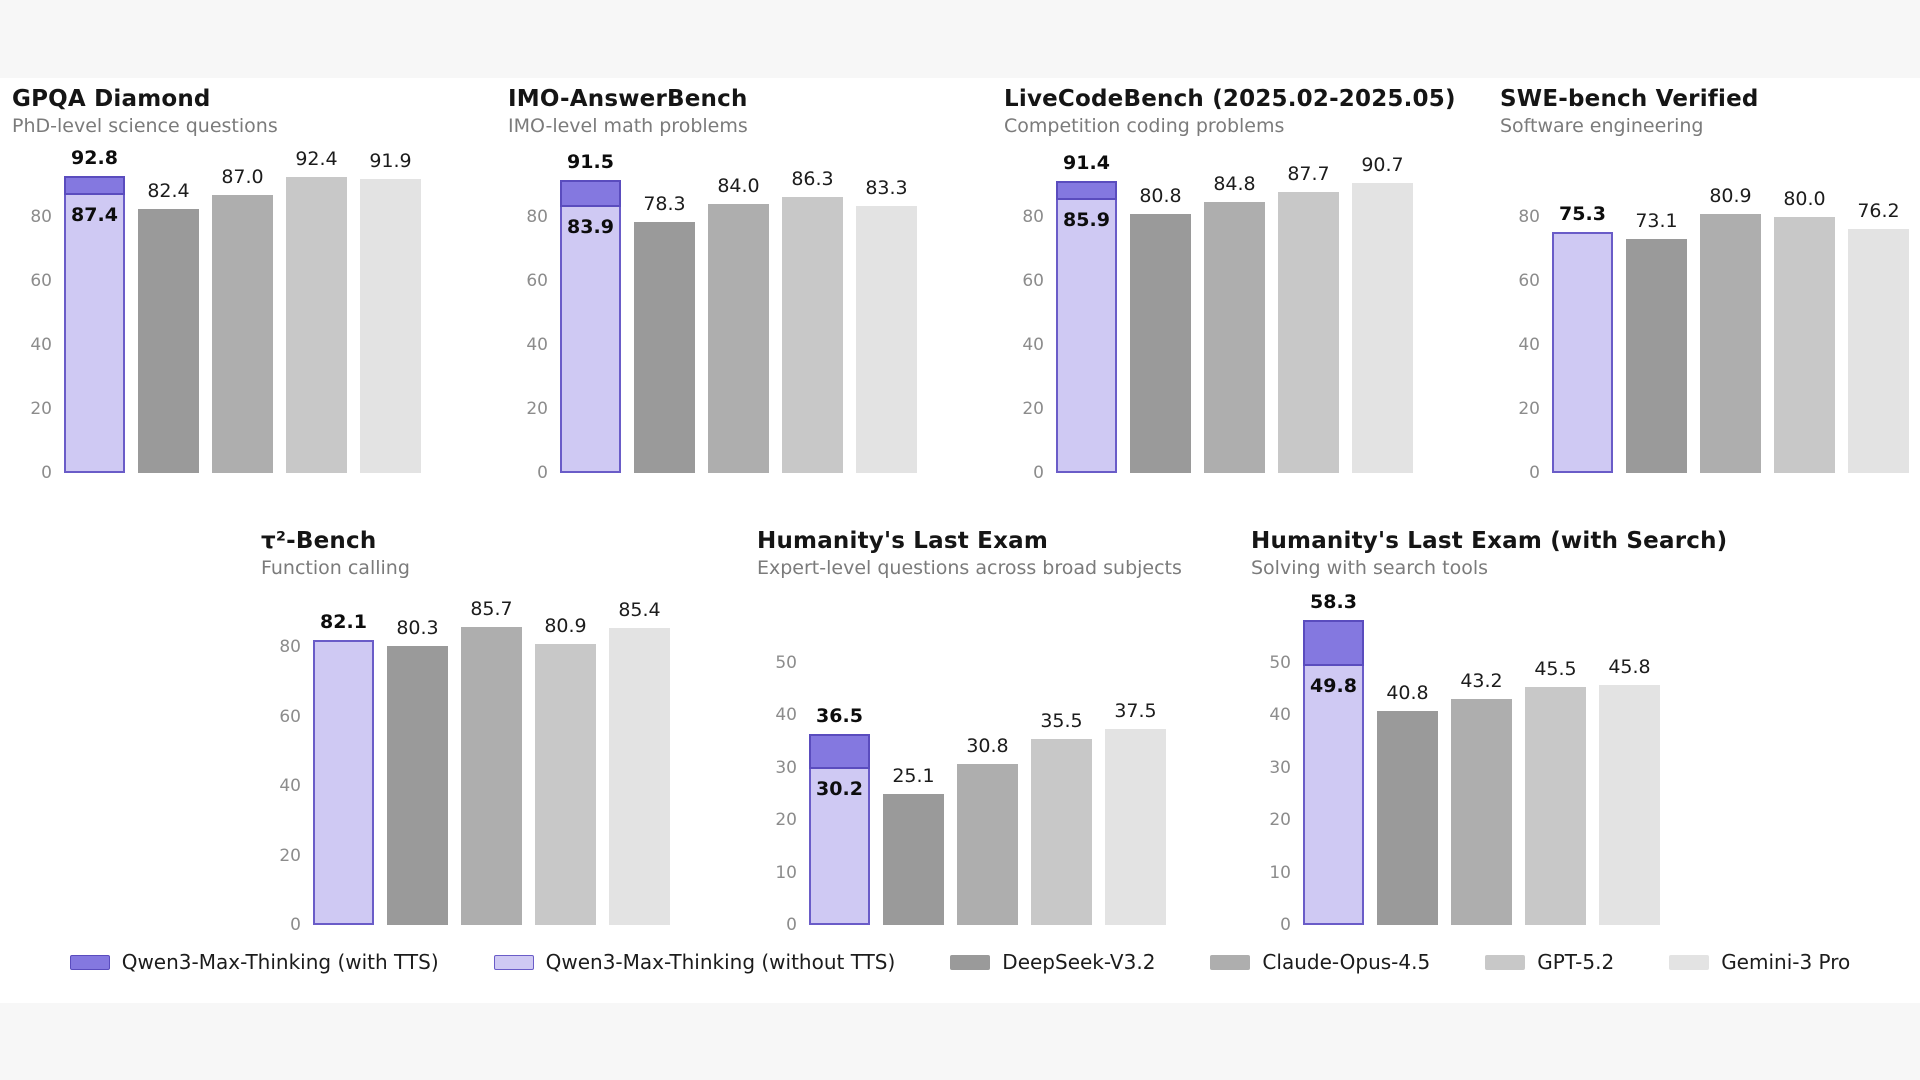  Describe the element at coordinates (1488, 758) in the screenshot. I see `bars-group: 49.8 58.3 40.8 43.2 45.5 45.8` at that location.